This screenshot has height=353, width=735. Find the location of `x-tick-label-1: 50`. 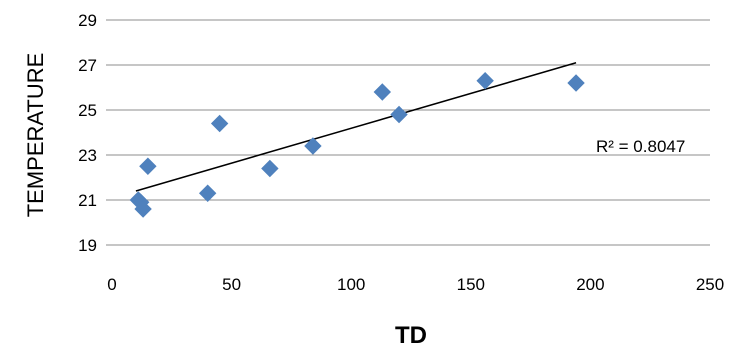

x-tick-label-1: 50 is located at coordinates (231, 284).